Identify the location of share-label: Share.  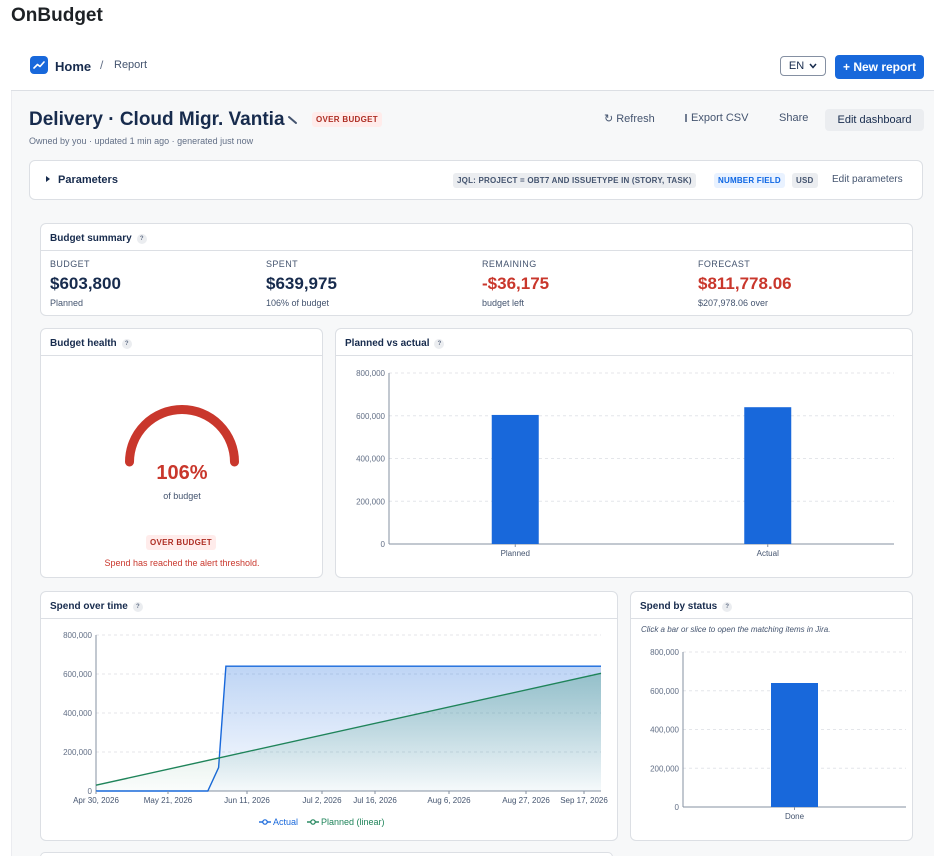
(794, 118).